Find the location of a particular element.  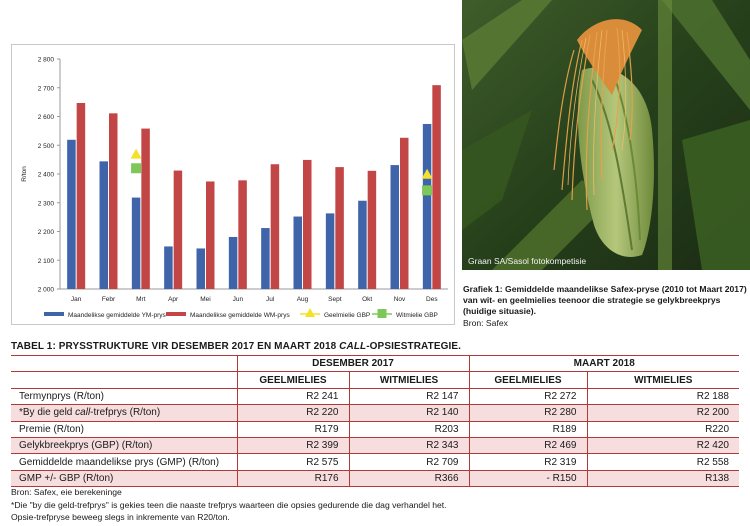

cell: R2 469 is located at coordinates (527, 446).